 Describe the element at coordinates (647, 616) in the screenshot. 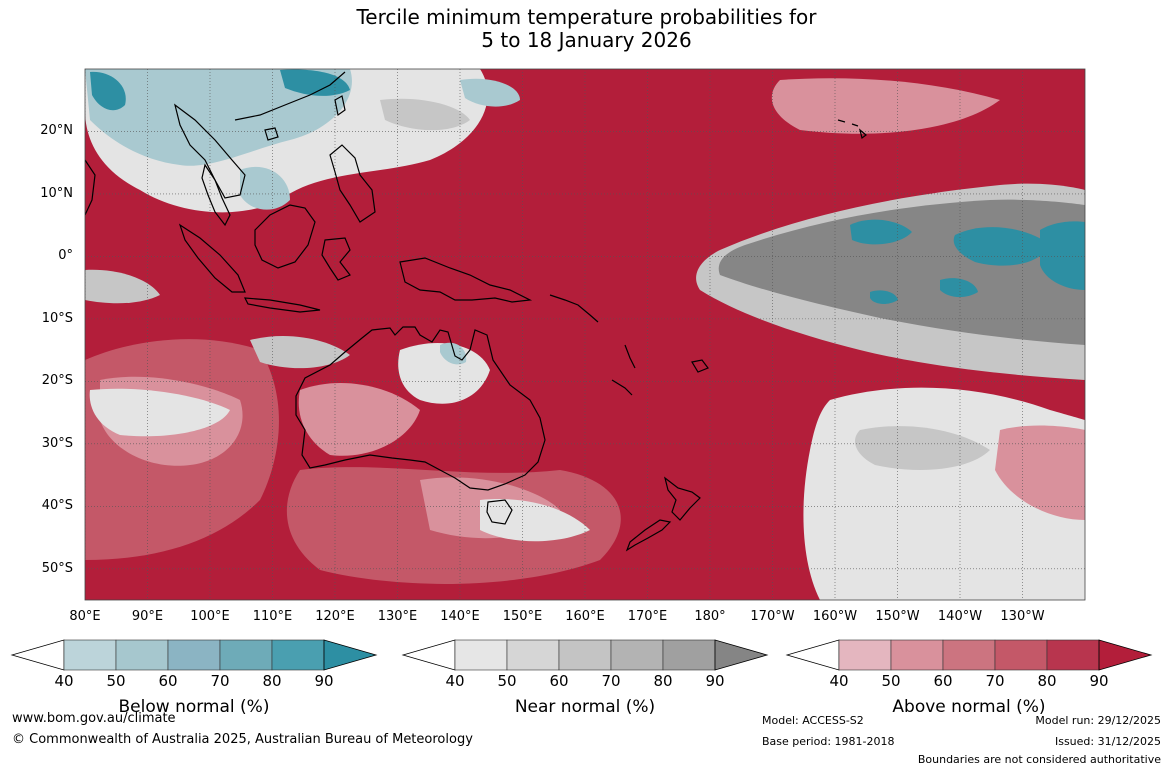

I see `longitude-label: 170°E` at that location.